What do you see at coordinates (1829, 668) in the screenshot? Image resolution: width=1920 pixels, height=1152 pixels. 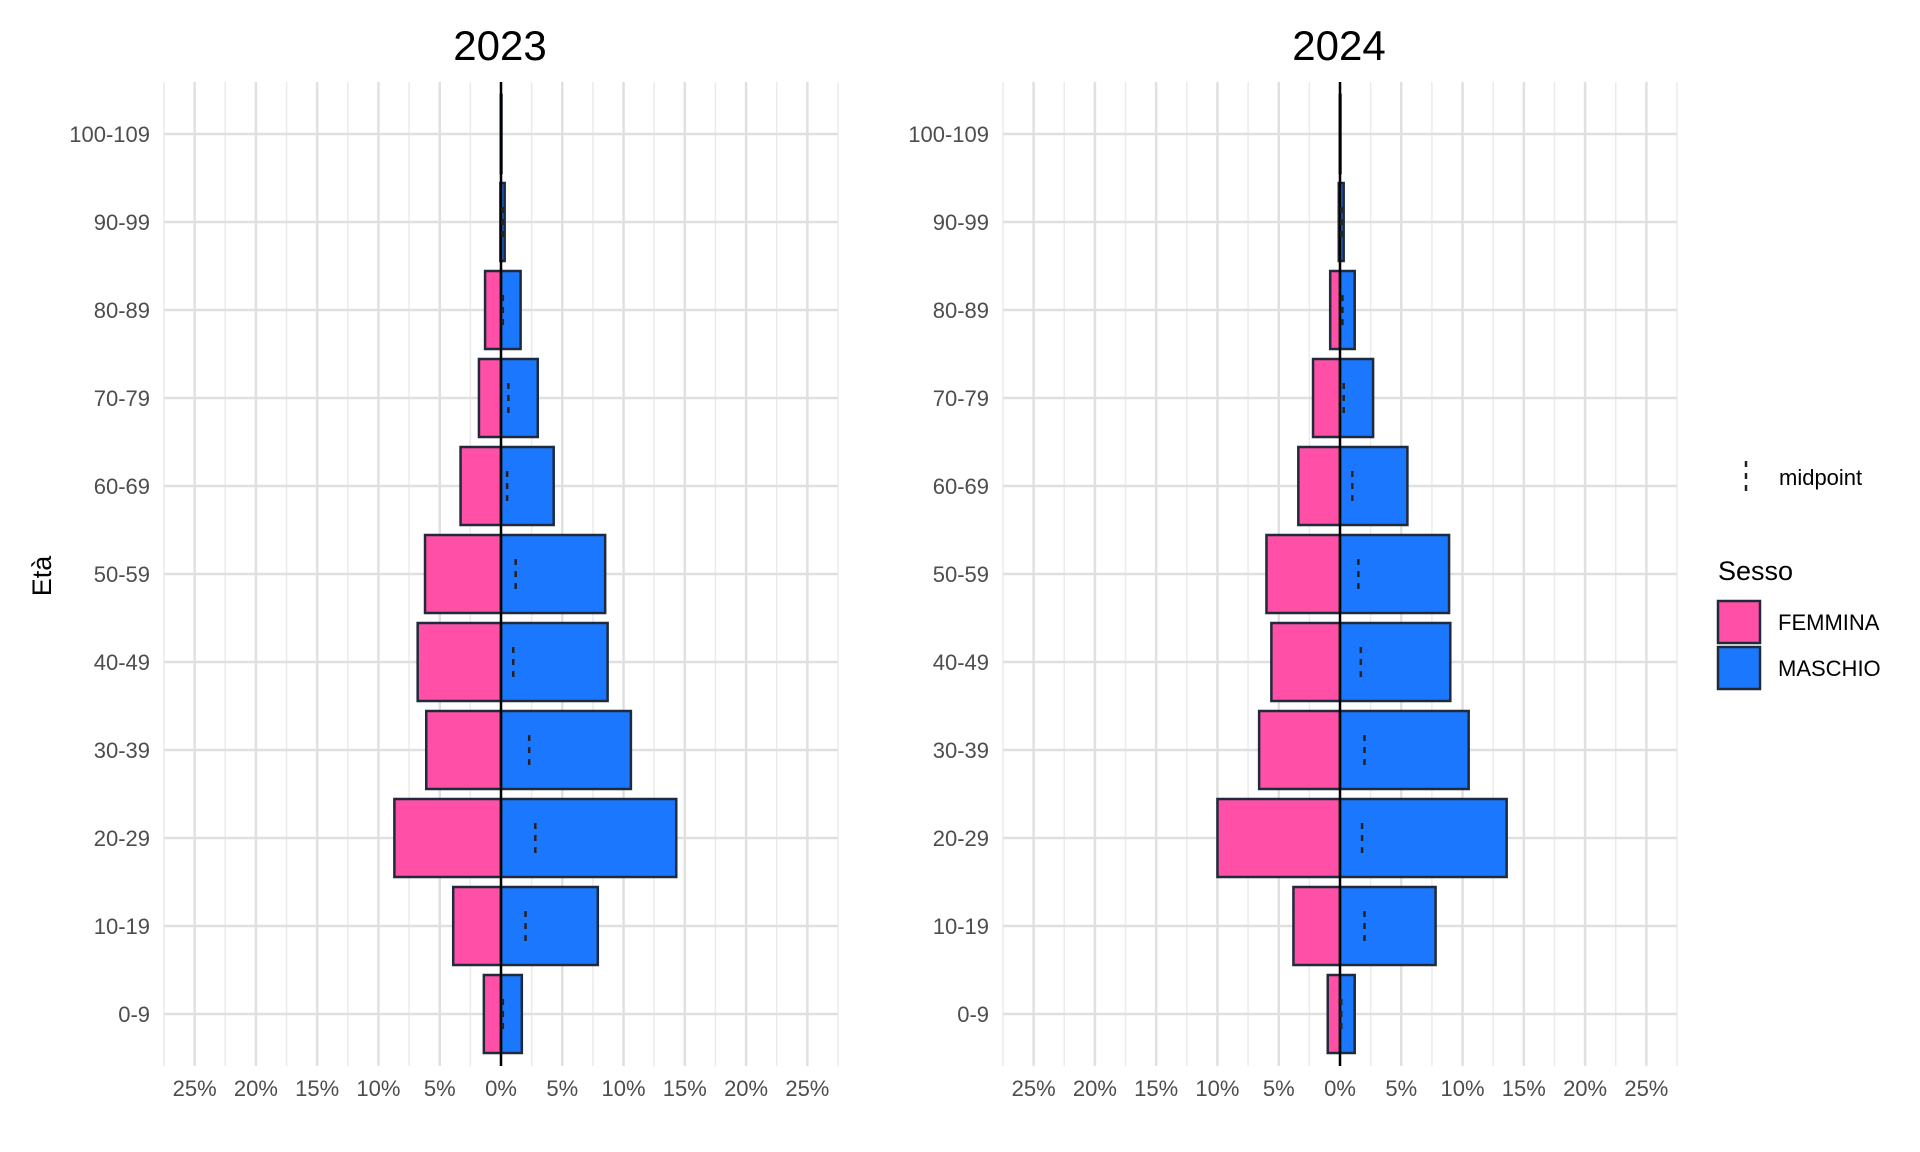 I see `legend-label-maschio: MASCHIO` at bounding box center [1829, 668].